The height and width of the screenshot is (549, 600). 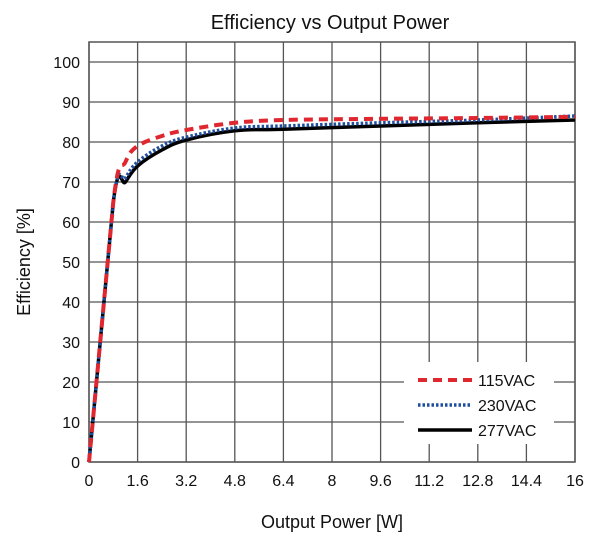 I want to click on x-tick-label: 1.6, so click(x=137, y=481).